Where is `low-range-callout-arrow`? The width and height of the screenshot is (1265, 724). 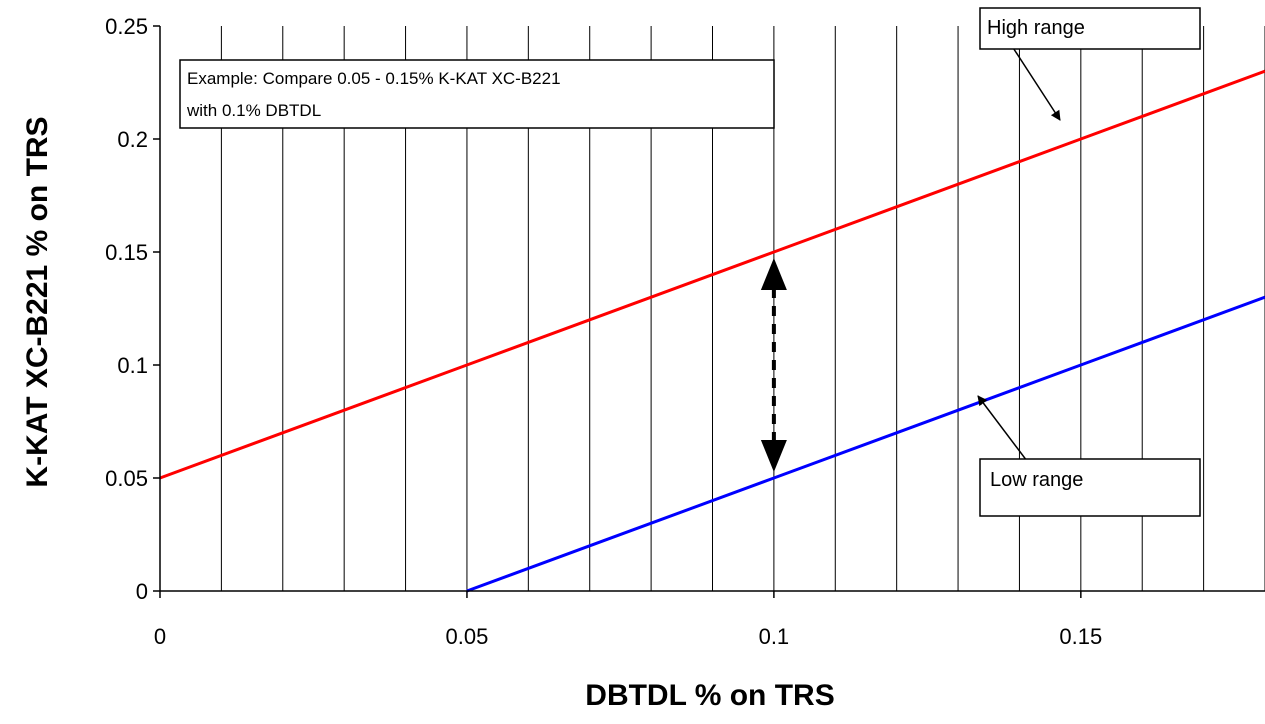
low-range-callout-arrow is located at coordinates (1004, 430).